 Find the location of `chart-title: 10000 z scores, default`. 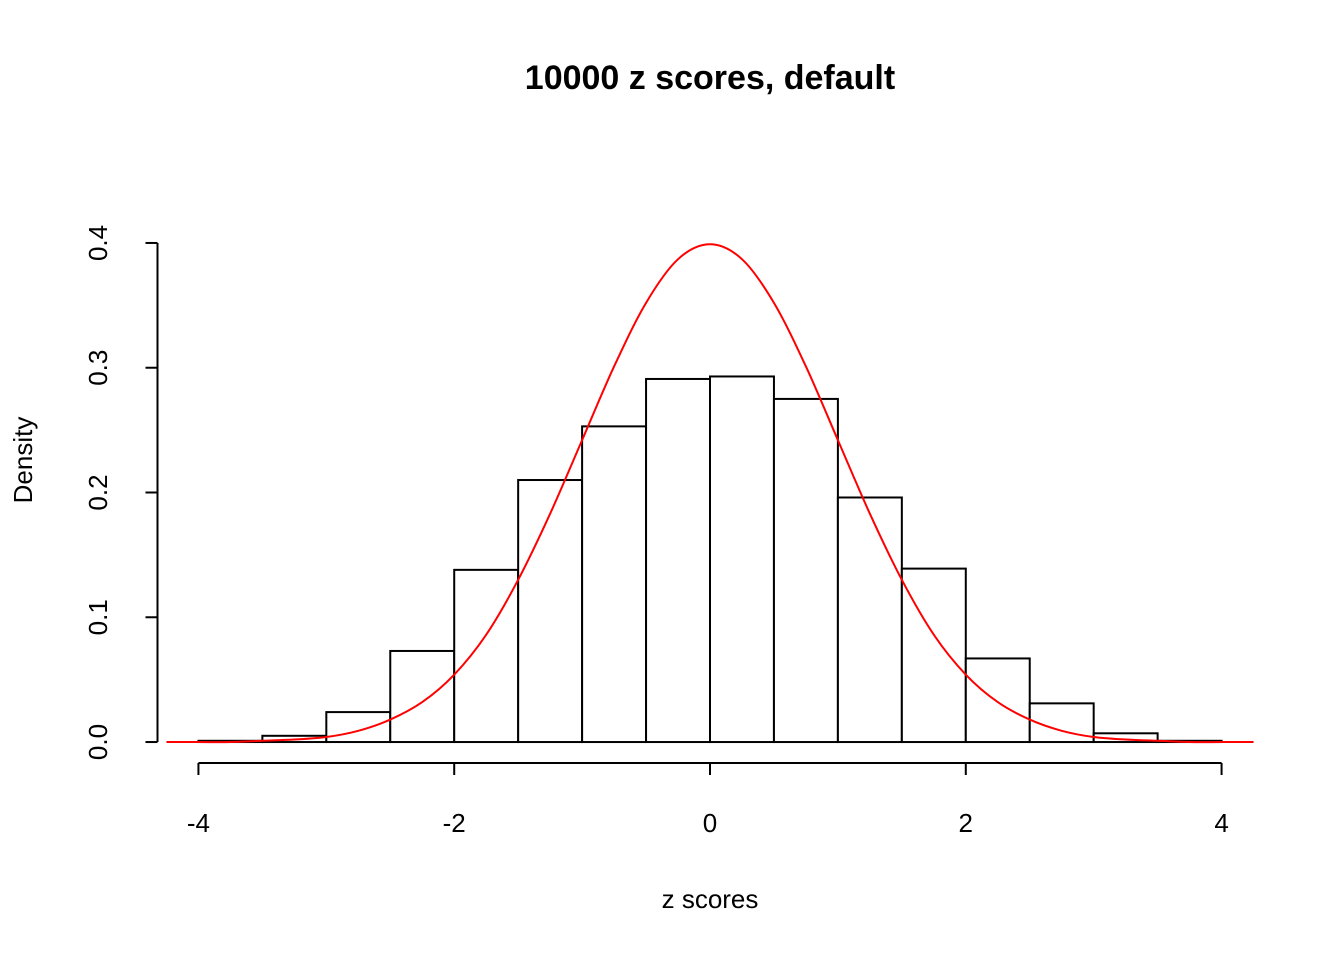

chart-title: 10000 z scores, default is located at coordinates (710, 78).